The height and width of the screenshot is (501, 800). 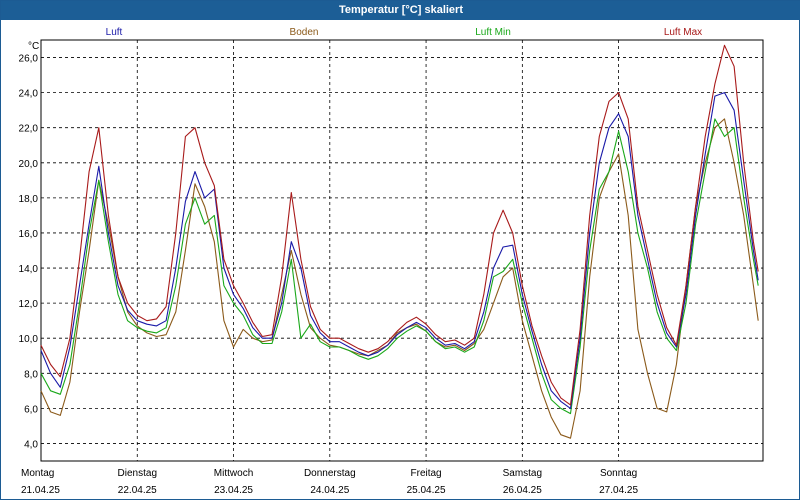 What do you see at coordinates (233, 490) in the screenshot?
I see `x-tick-date: 23.04.25` at bounding box center [233, 490].